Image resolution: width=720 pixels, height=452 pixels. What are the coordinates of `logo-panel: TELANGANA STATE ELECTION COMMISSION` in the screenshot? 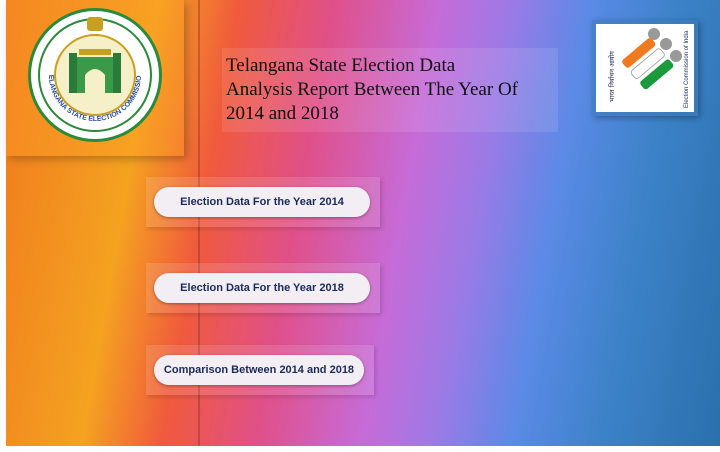 It's located at (95, 78).